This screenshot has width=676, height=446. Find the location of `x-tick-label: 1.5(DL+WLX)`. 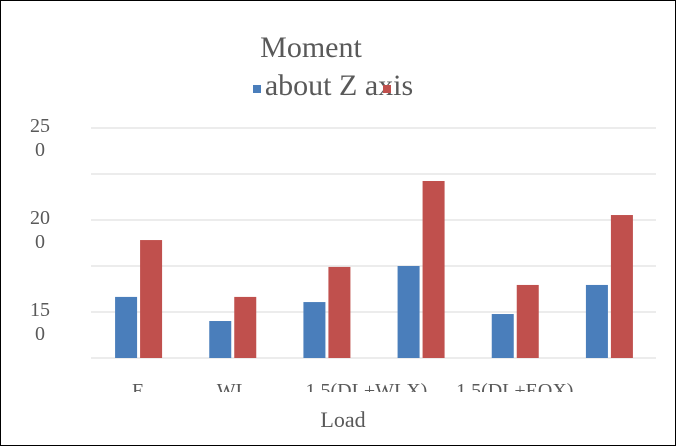

x-tick-label: 1.5(DL+WLX) is located at coordinates (367, 391).